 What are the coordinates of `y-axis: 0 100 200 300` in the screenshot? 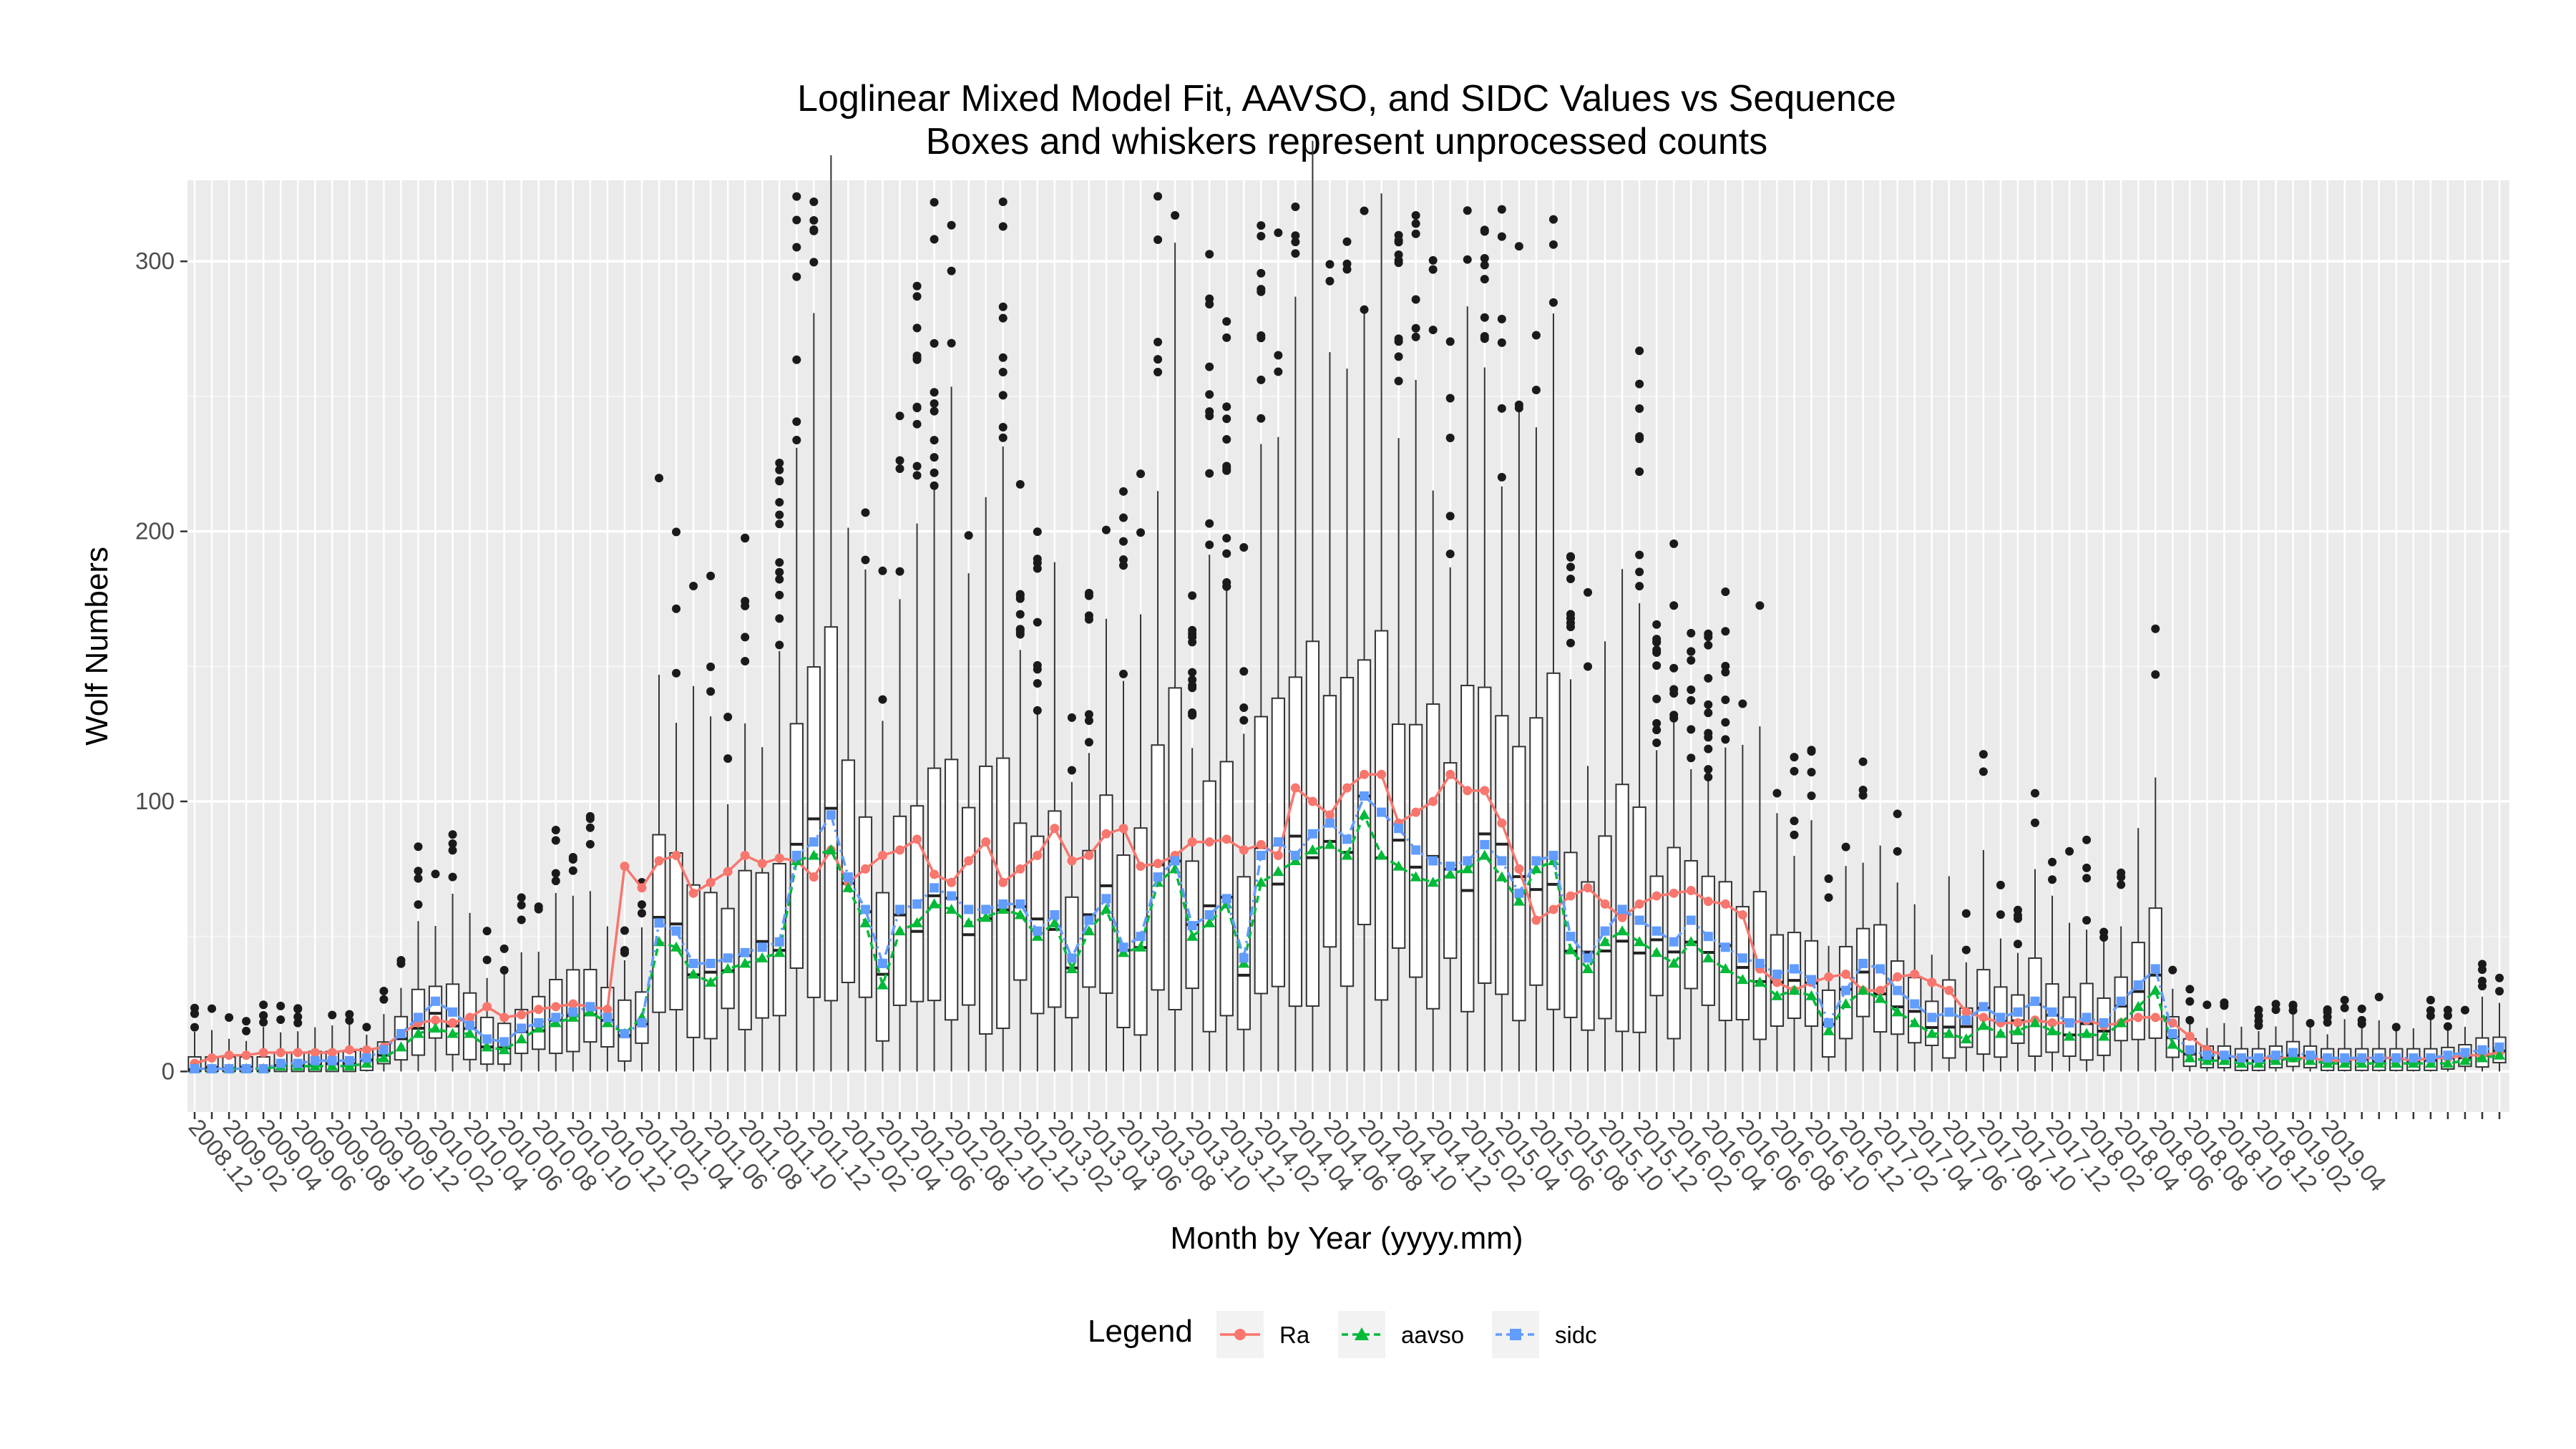 It's located at (161, 666).